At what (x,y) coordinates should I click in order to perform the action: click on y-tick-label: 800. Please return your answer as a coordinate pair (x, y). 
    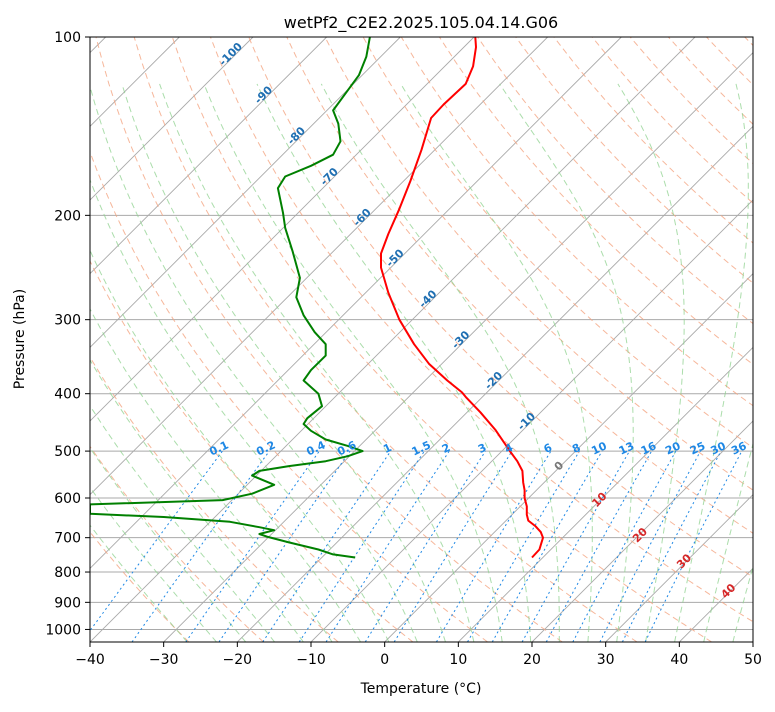
    Looking at the image, I should click on (67, 573).